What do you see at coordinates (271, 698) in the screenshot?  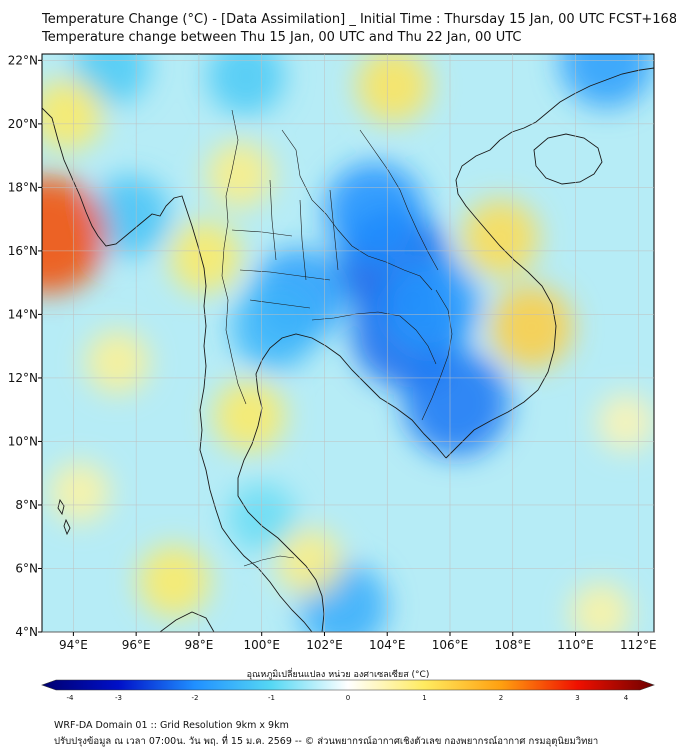 I see `colorbar-tick-label: -1` at bounding box center [271, 698].